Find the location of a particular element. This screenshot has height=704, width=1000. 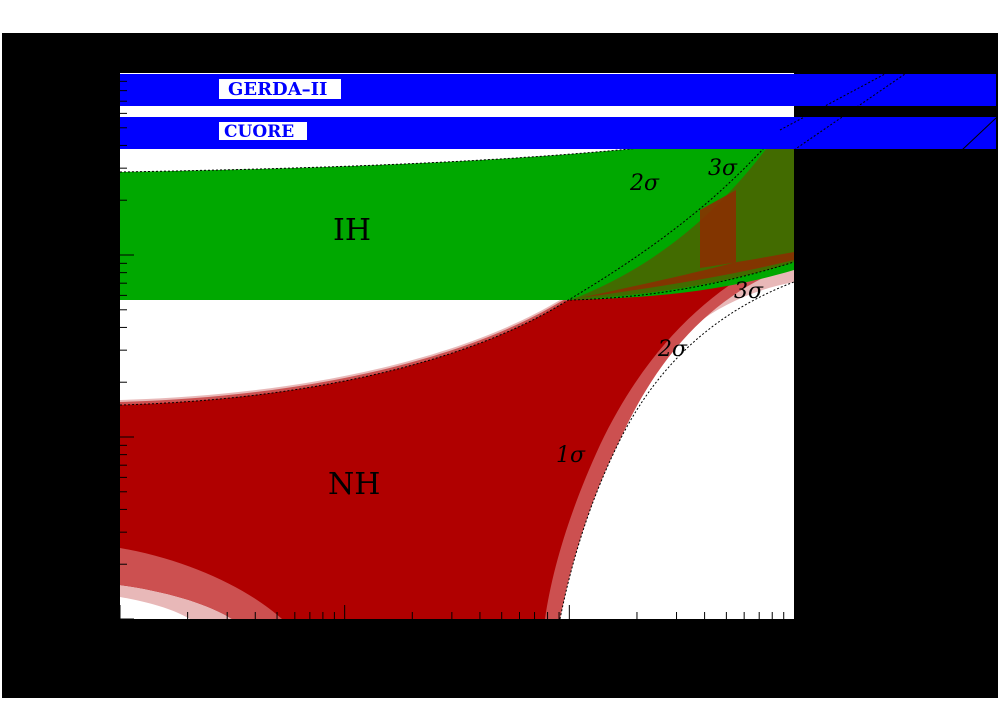

nh-2sigma-label: 2σ is located at coordinates (672, 349).